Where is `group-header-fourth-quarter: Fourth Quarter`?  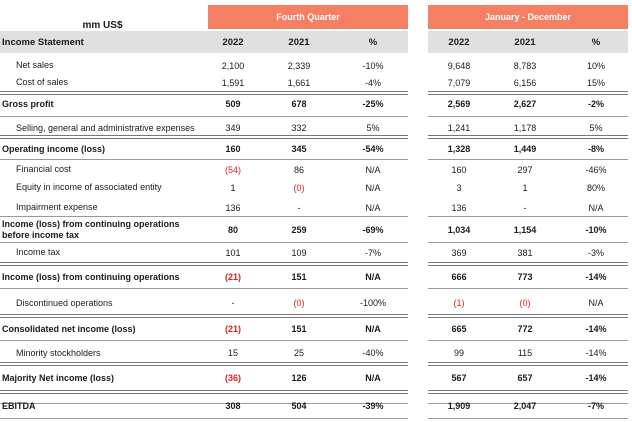 group-header-fourth-quarter: Fourth Quarter is located at coordinates (308, 17).